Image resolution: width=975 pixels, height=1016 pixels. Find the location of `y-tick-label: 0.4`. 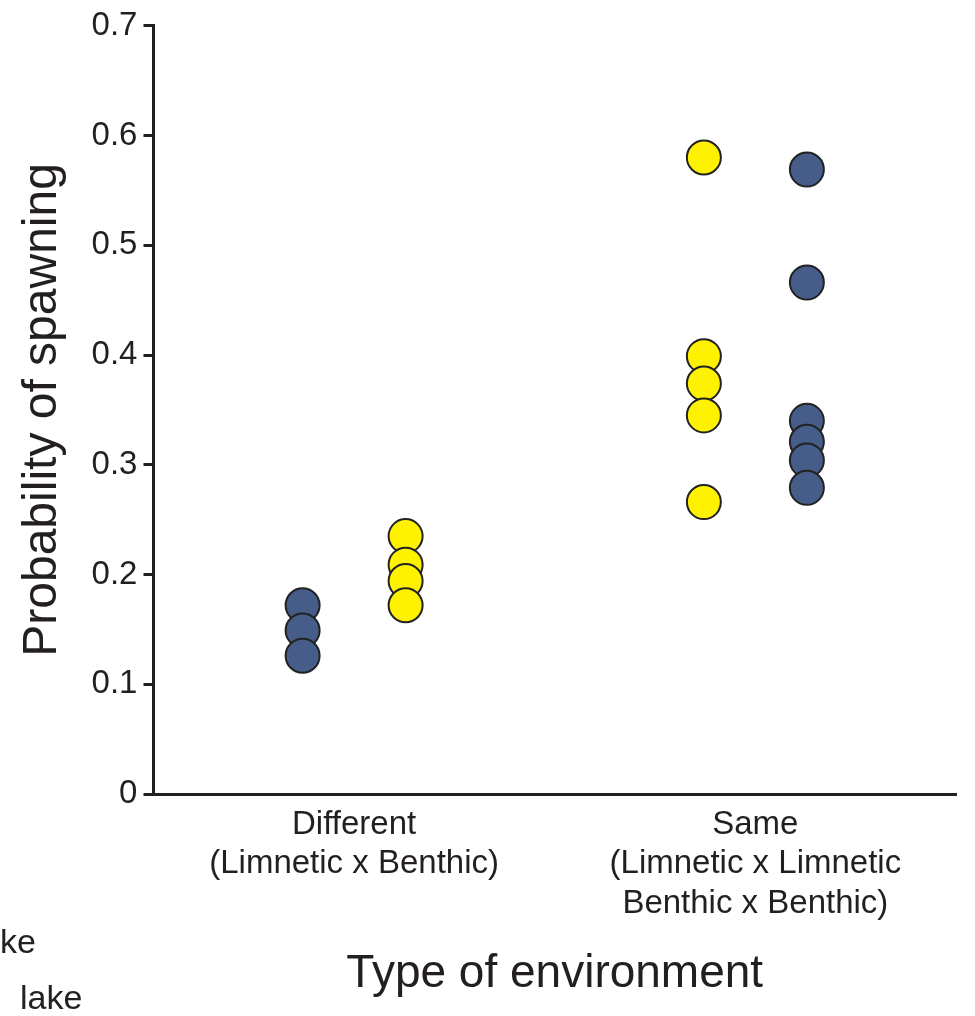

y-tick-label: 0.4 is located at coordinates (114, 353).